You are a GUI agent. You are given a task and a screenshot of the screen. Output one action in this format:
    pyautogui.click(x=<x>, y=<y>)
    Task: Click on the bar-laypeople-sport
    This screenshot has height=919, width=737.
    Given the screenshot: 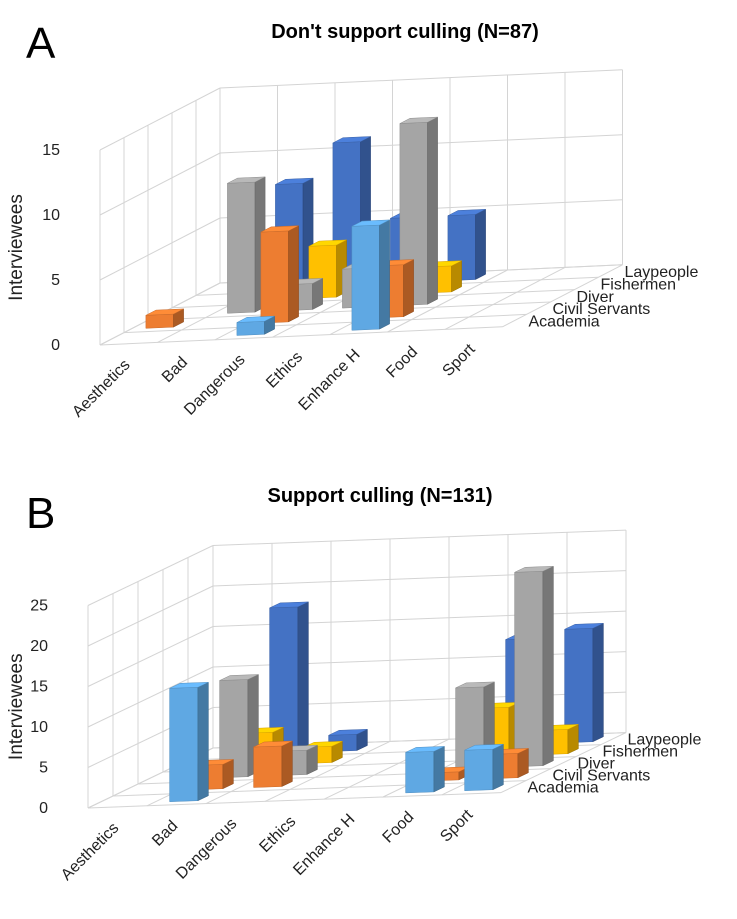 What is the action you would take?
    pyautogui.click(x=584, y=682)
    